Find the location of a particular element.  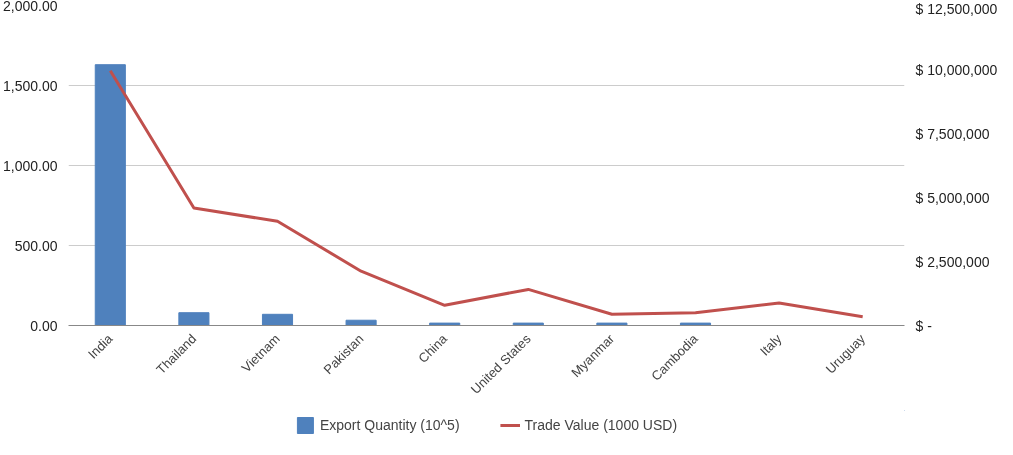

y-tick-label: 500.00 is located at coordinates (36, 245).